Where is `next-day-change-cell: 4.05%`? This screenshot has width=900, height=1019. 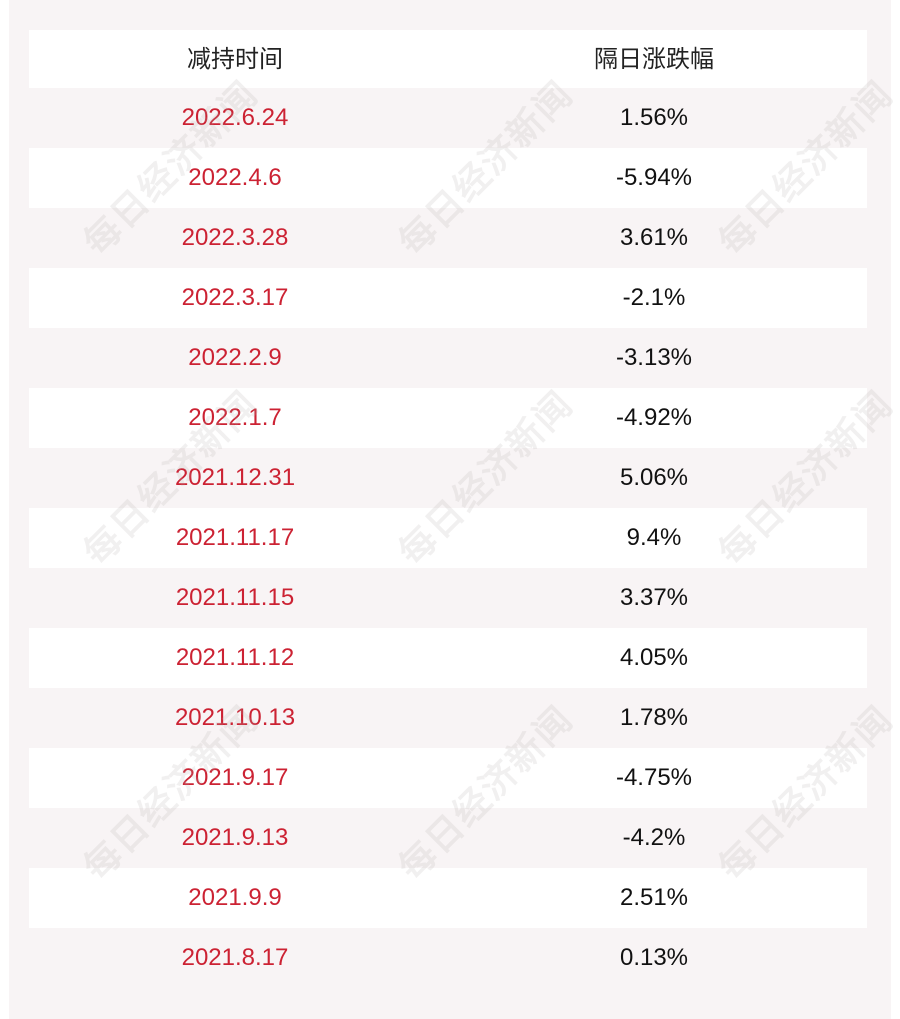
next-day-change-cell: 4.05% is located at coordinates (654, 657).